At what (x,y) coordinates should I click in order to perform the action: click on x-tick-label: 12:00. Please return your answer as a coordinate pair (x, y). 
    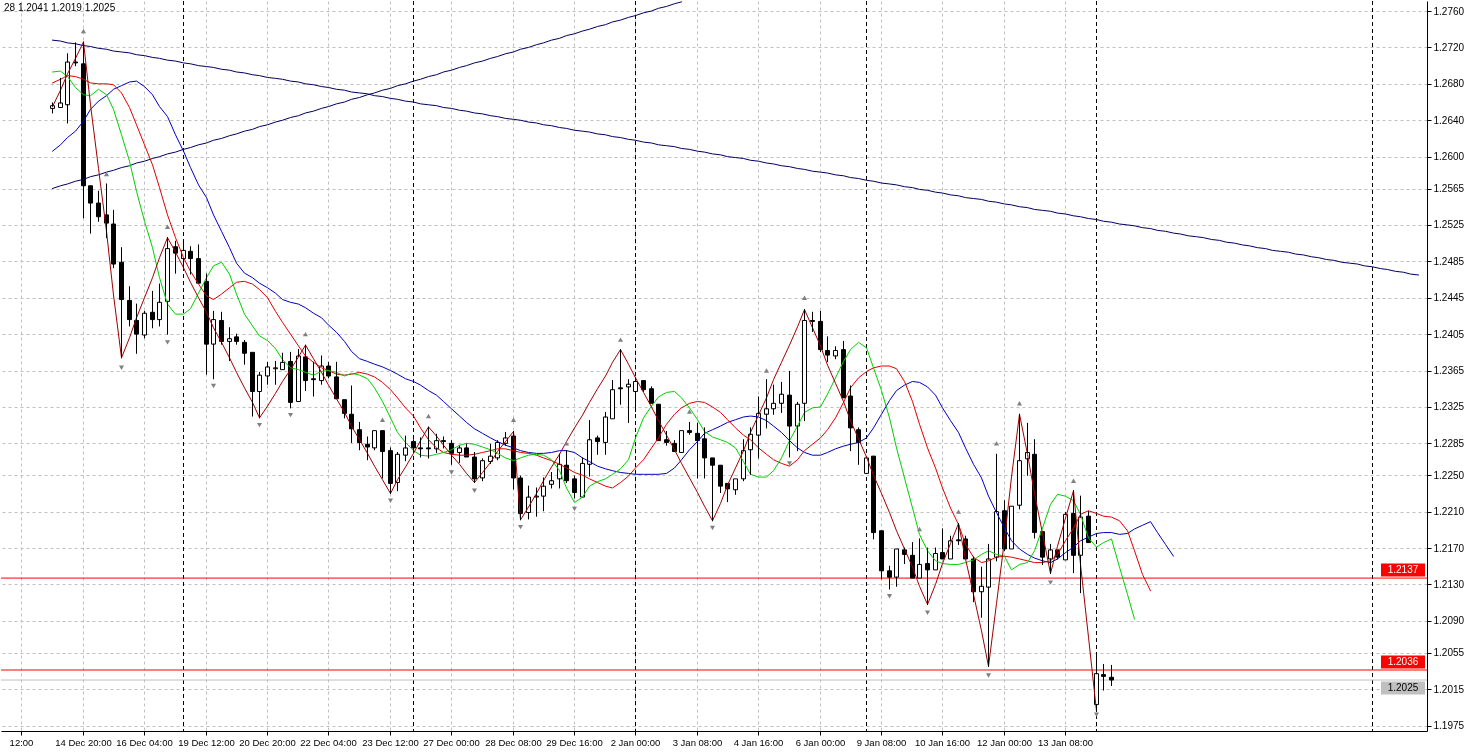
    Looking at the image, I should click on (21, 742).